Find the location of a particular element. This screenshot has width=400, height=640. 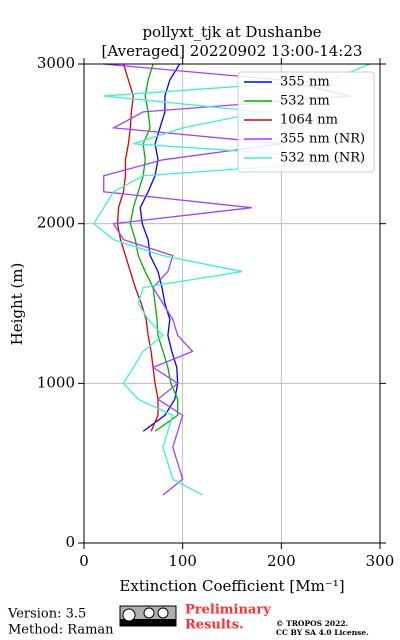

preliminary-note: Preliminary is located at coordinates (228, 610).